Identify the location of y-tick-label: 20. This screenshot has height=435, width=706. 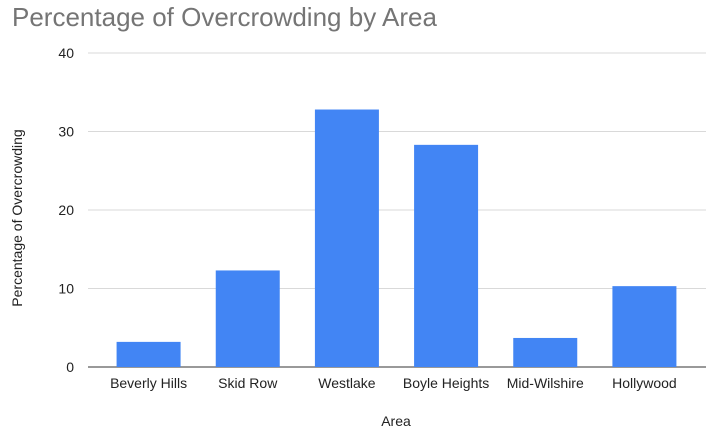
(66, 210).